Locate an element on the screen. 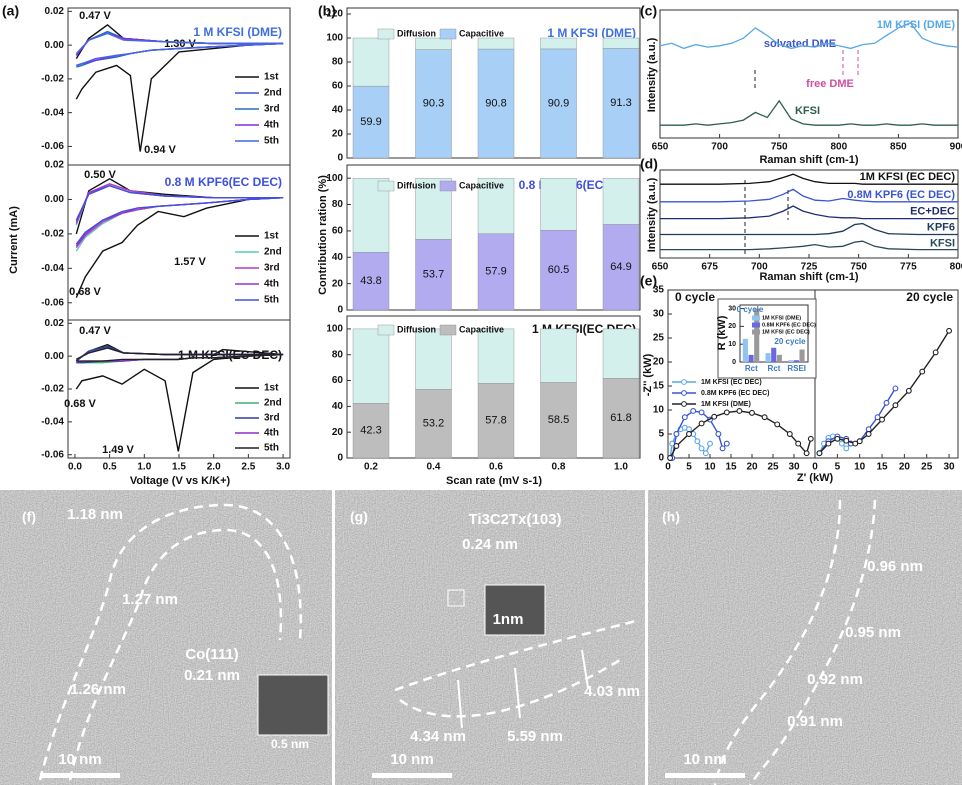 The image size is (962, 785). chart-title: 1 M KFSI (DME) is located at coordinates (237, 32).